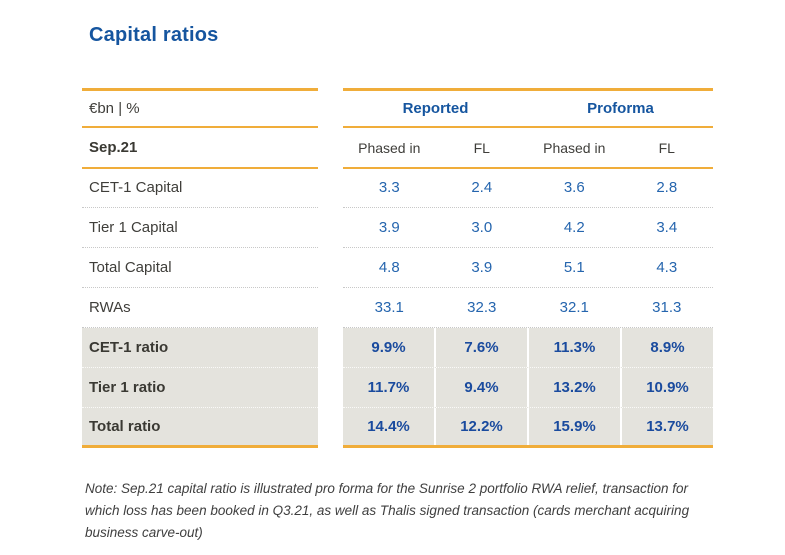  I want to click on table-row-cet1-capital: CET-1 Capital 3.3 2.4 3.6 2.8, so click(397, 188).